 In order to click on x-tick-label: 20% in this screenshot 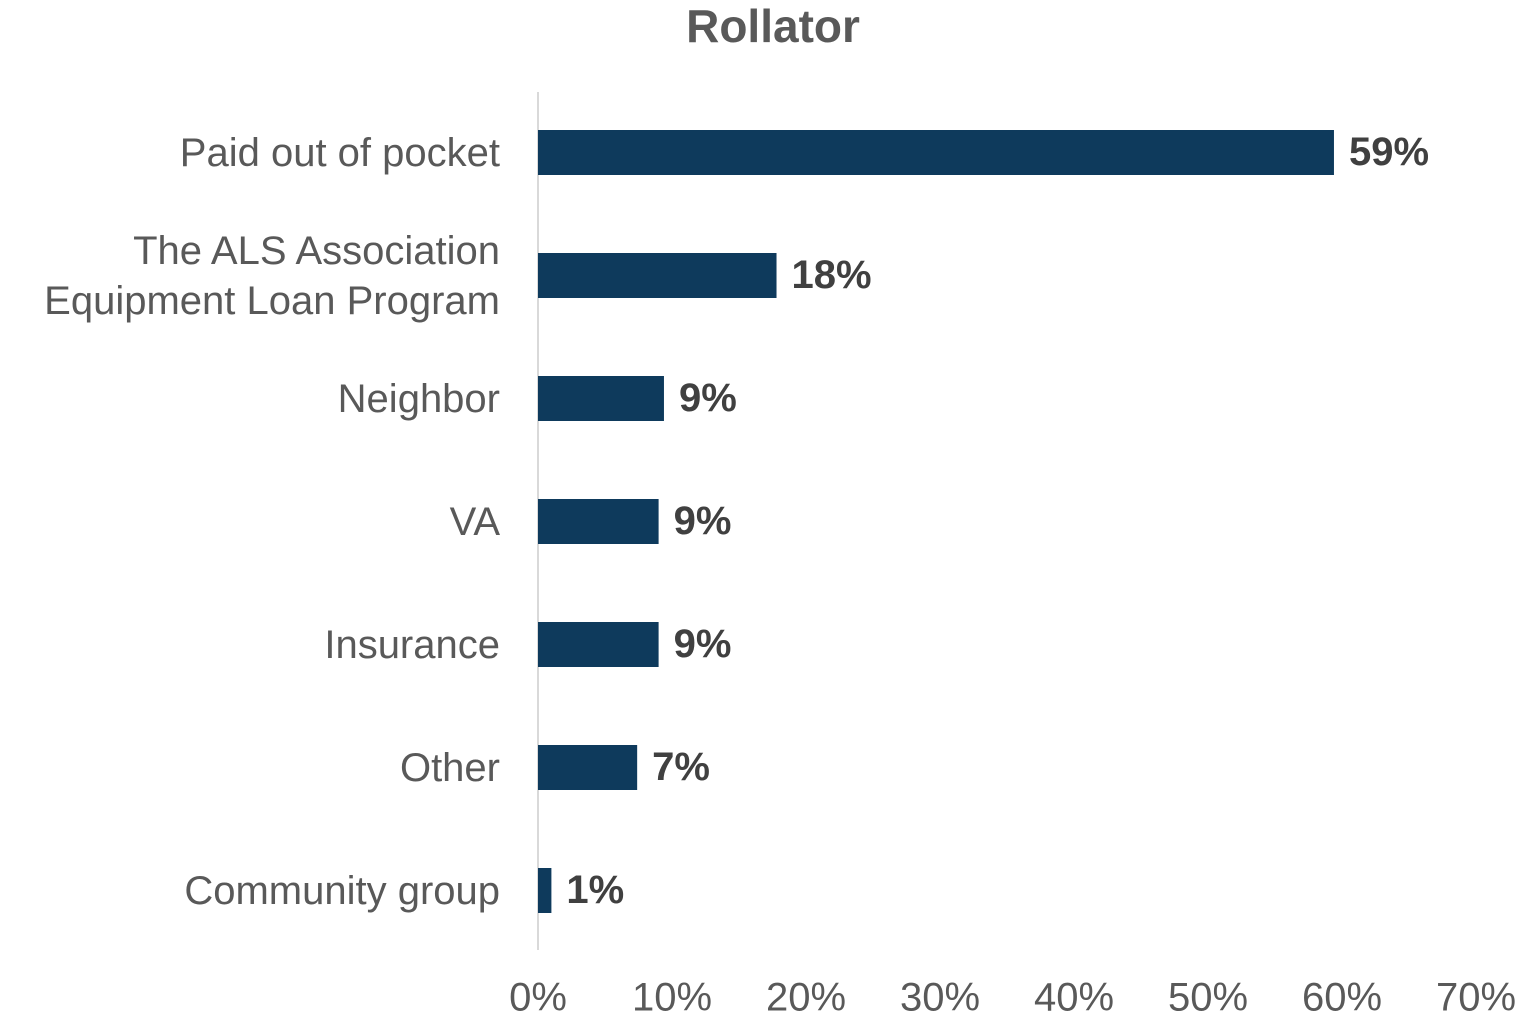, I will do `click(806, 998)`.